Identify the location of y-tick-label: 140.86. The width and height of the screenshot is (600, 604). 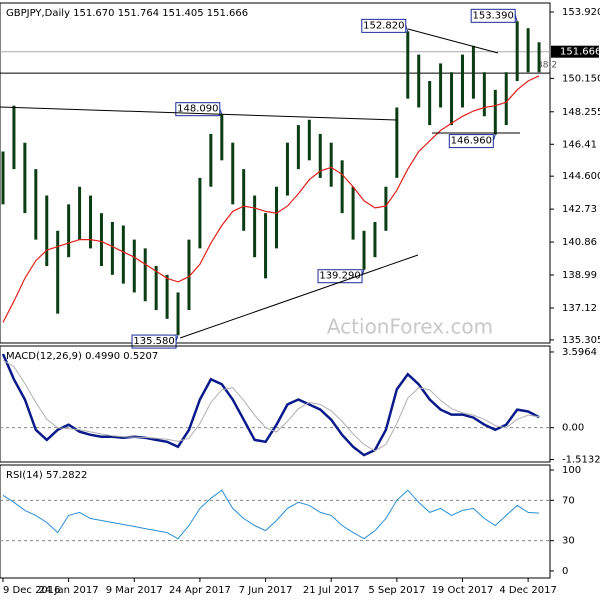
(579, 242).